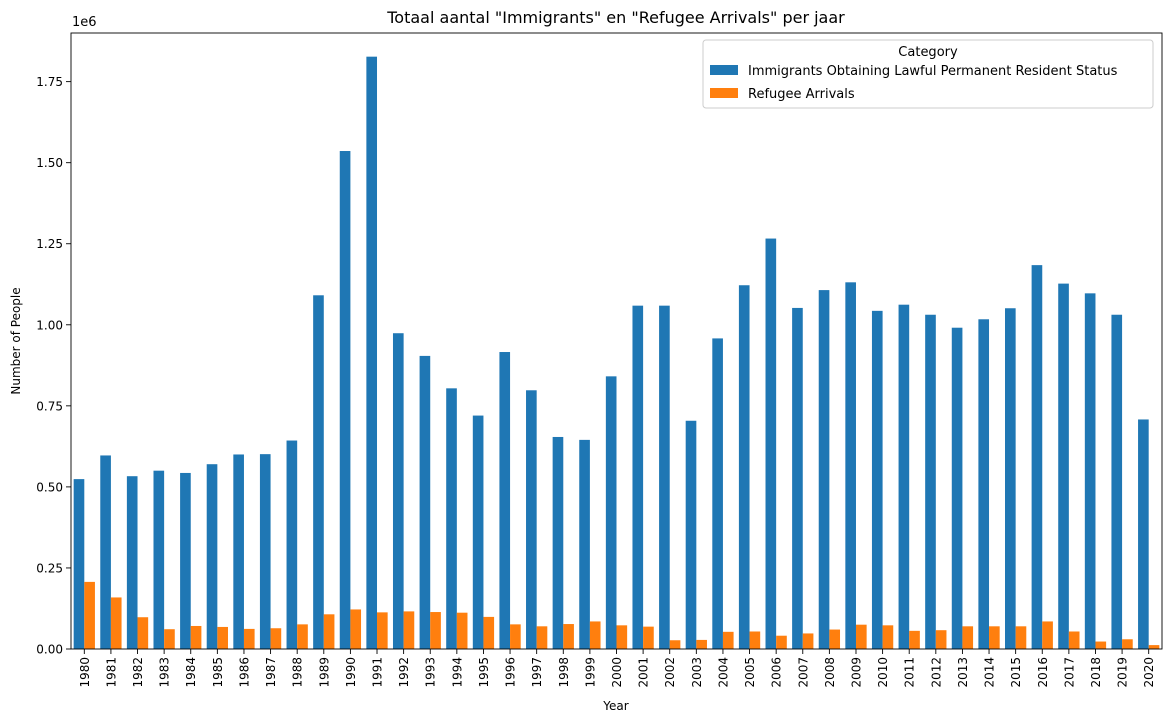  I want to click on bar-immigrants-1981, so click(105, 552).